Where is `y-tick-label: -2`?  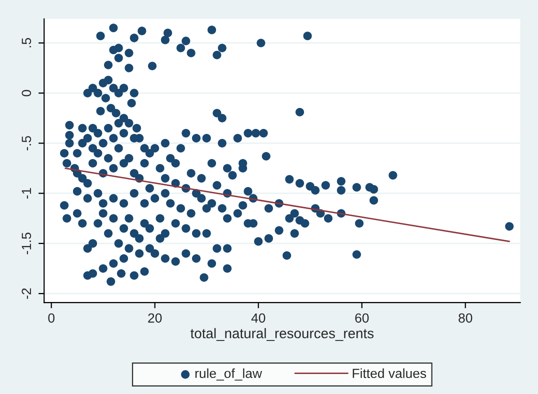 y-tick-label: -2 is located at coordinates (26, 293).